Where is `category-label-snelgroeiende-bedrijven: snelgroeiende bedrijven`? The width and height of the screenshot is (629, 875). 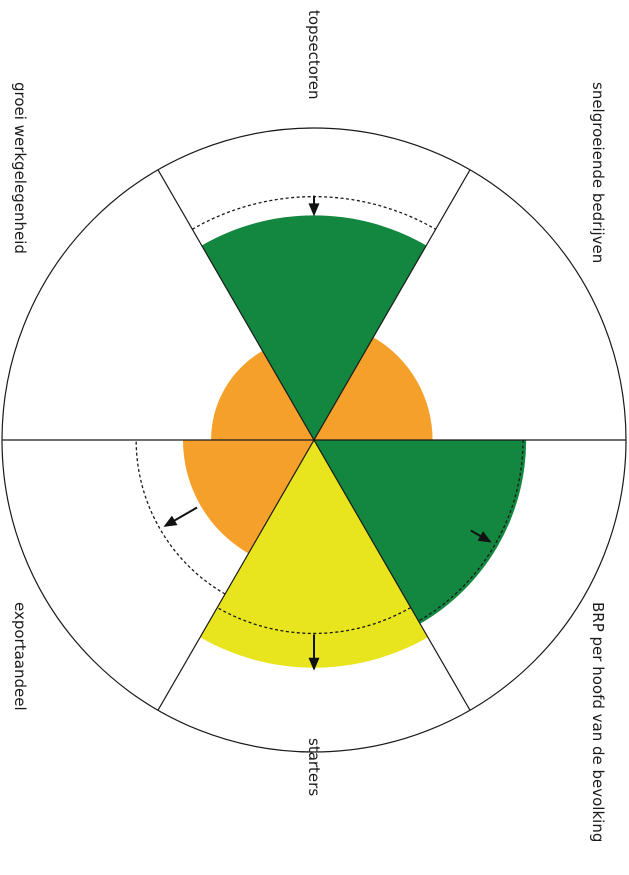 category-label-snelgroeiende-bedrijven: snelgroeiende bedrijven is located at coordinates (598, 172).